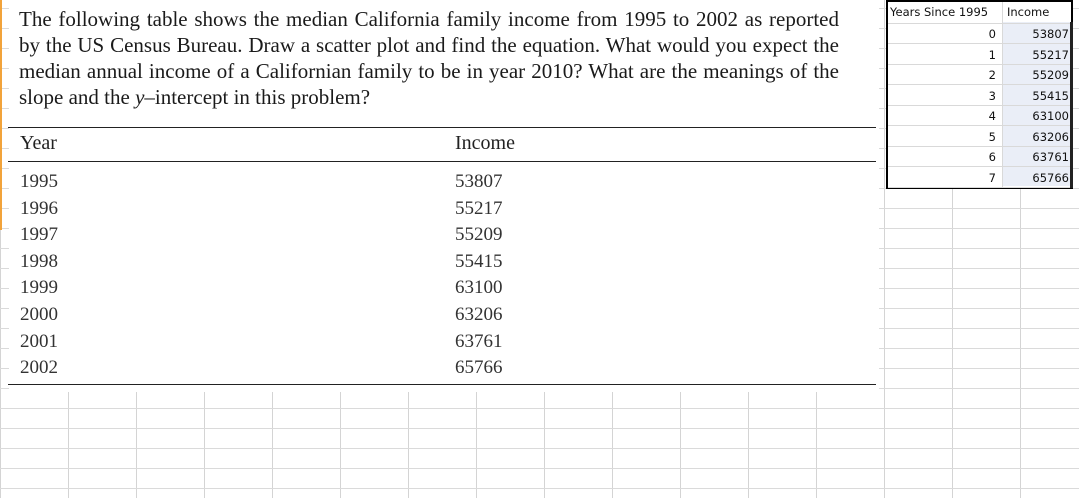 This screenshot has width=1079, height=498. What do you see at coordinates (479, 368) in the screenshot?
I see `table-cell-income: 65766` at bounding box center [479, 368].